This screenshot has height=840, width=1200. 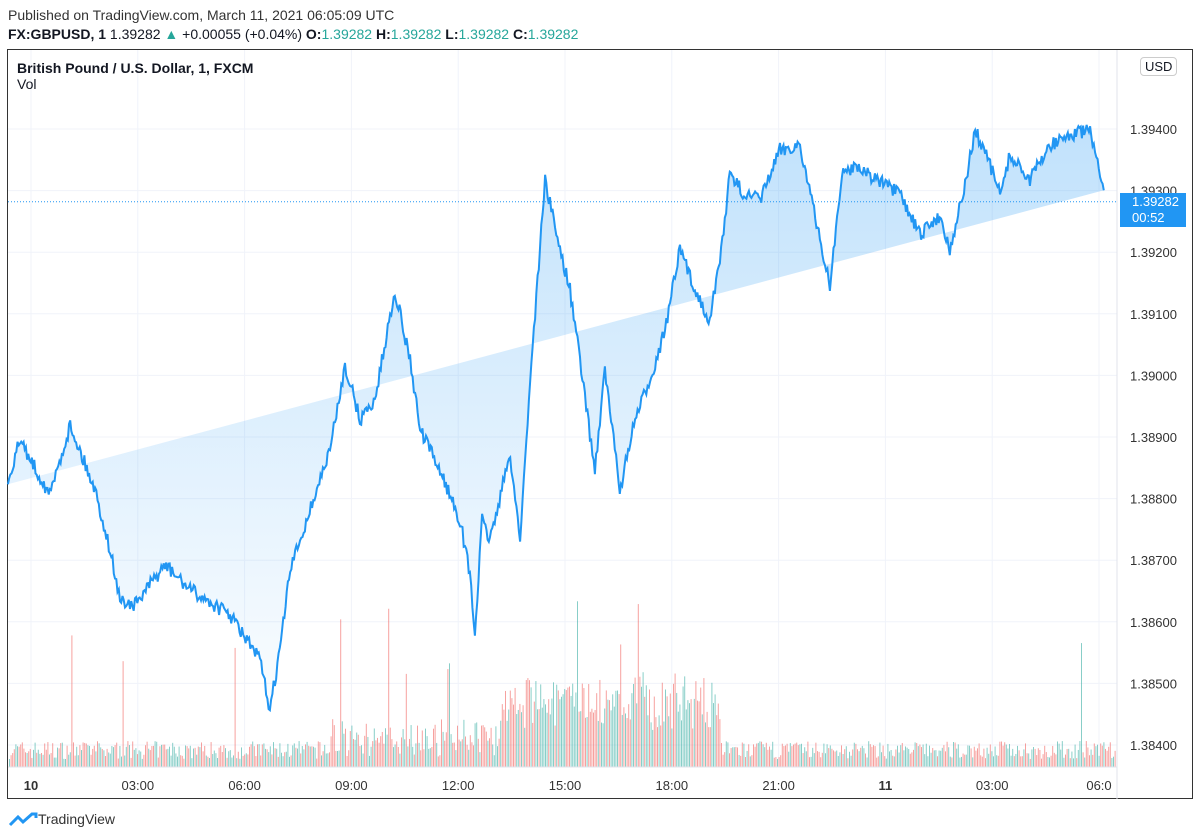 I want to click on y-tick-label: 1.38500, so click(x=1153, y=683).